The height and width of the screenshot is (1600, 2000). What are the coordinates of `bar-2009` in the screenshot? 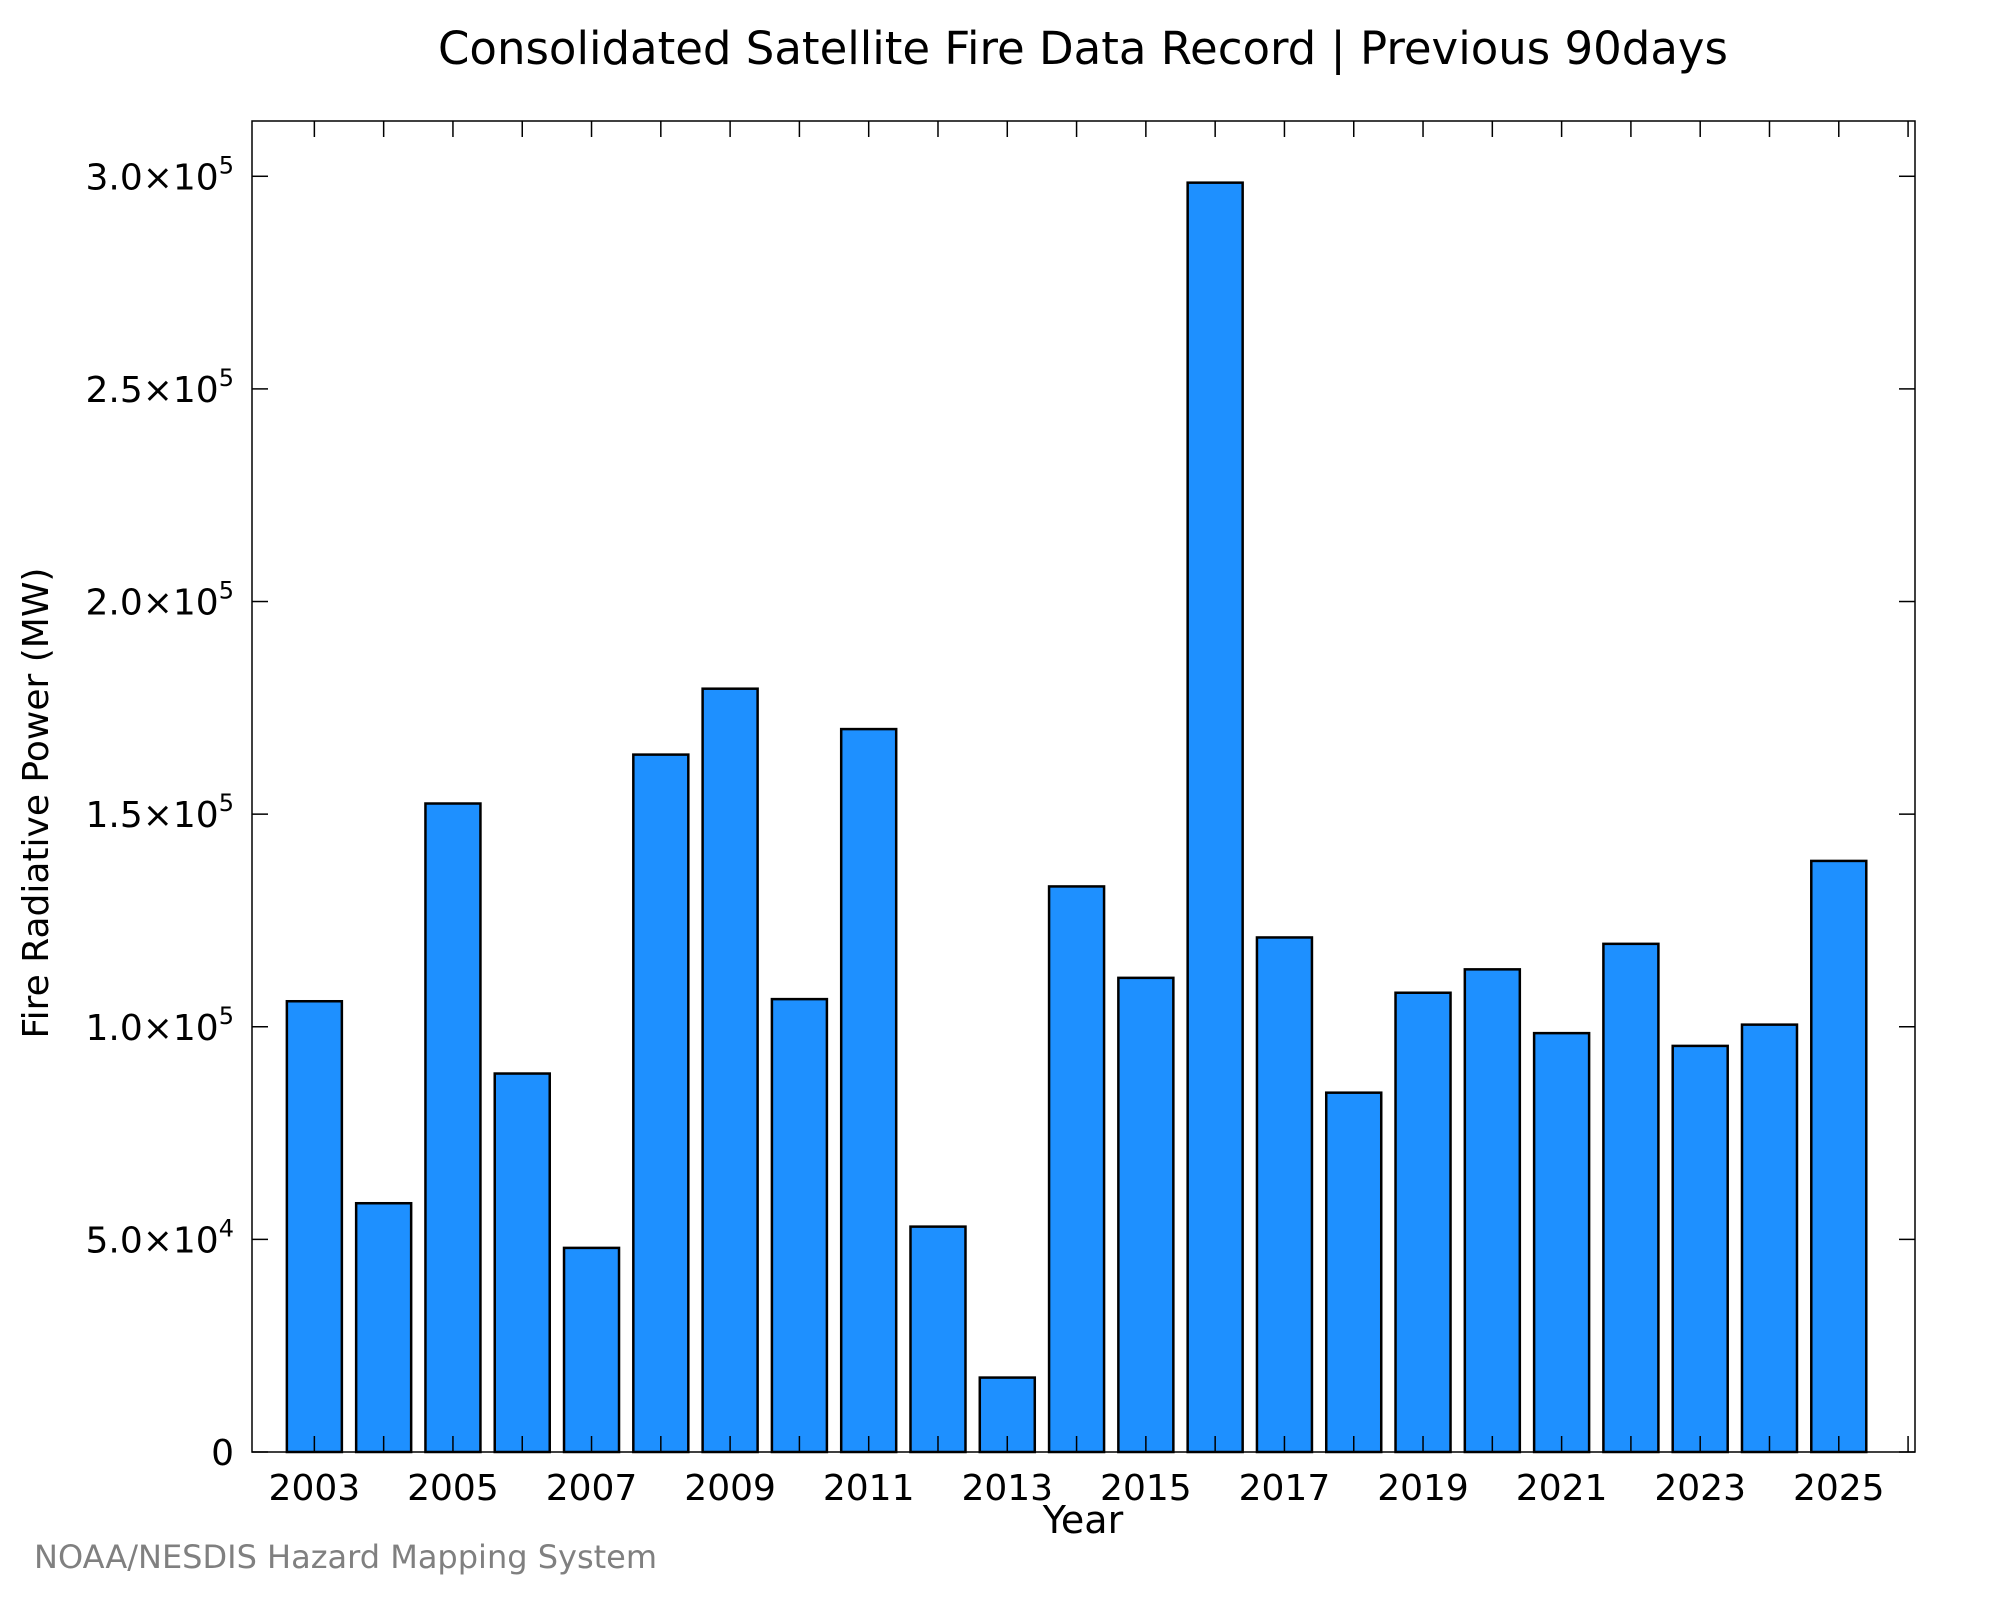 It's located at (730, 1070).